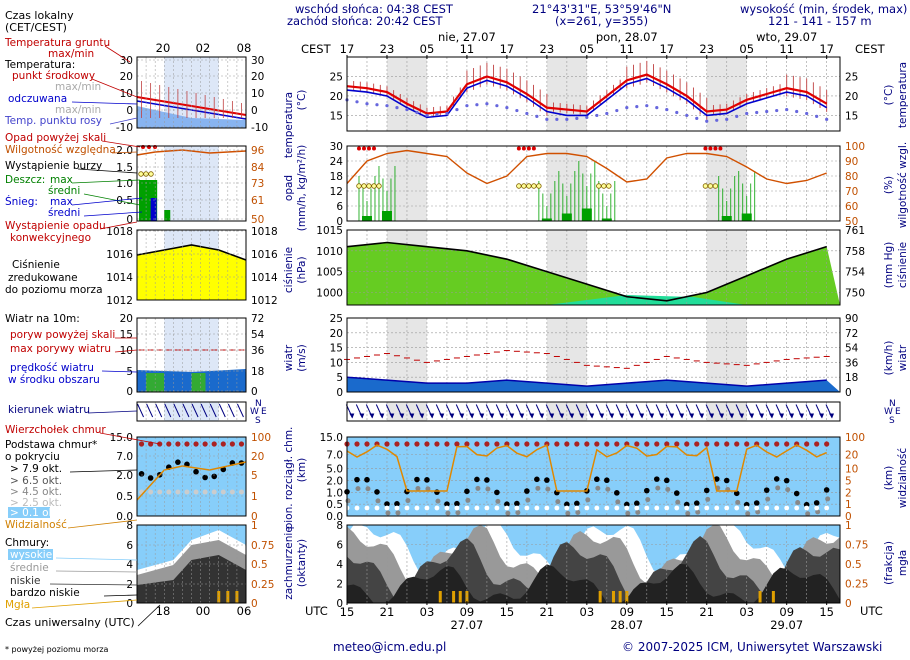 The image size is (910, 660). I want to click on legend-clouds-vlow: bardzo niskie, so click(45, 593).